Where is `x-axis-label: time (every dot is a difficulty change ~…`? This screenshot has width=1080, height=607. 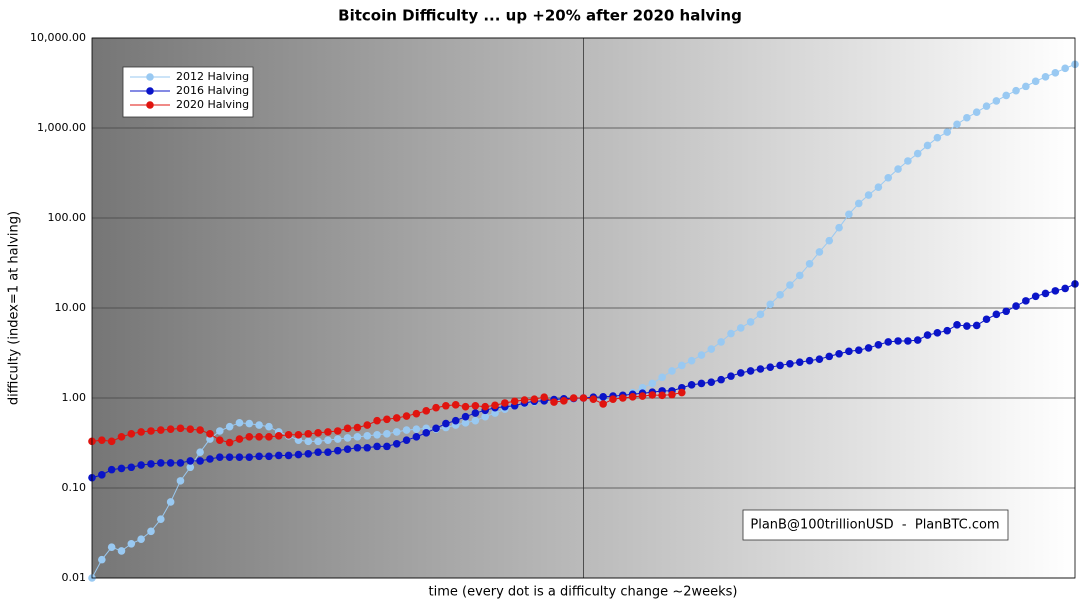
x-axis-label: time (every dot is a difficulty change ~… is located at coordinates (583, 592).